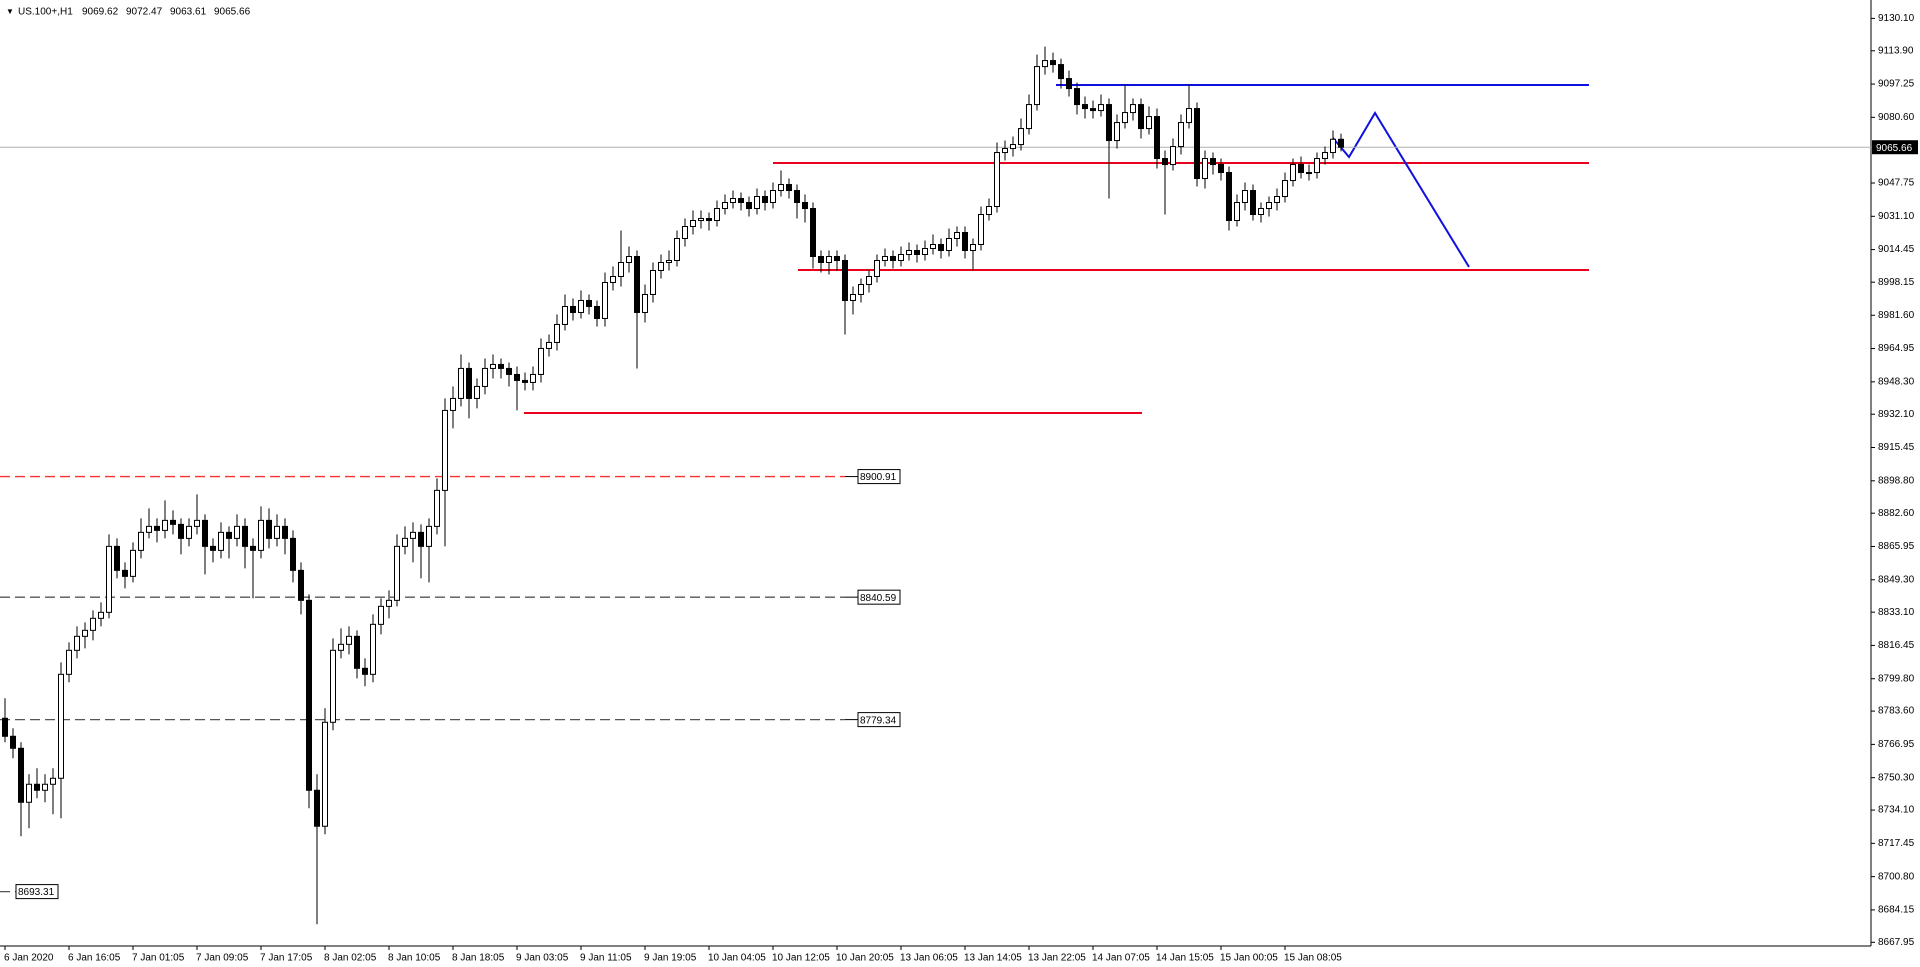 Image resolution: width=1920 pixels, height=967 pixels. I want to click on y-tick-label: 9031.10, so click(1896, 216).